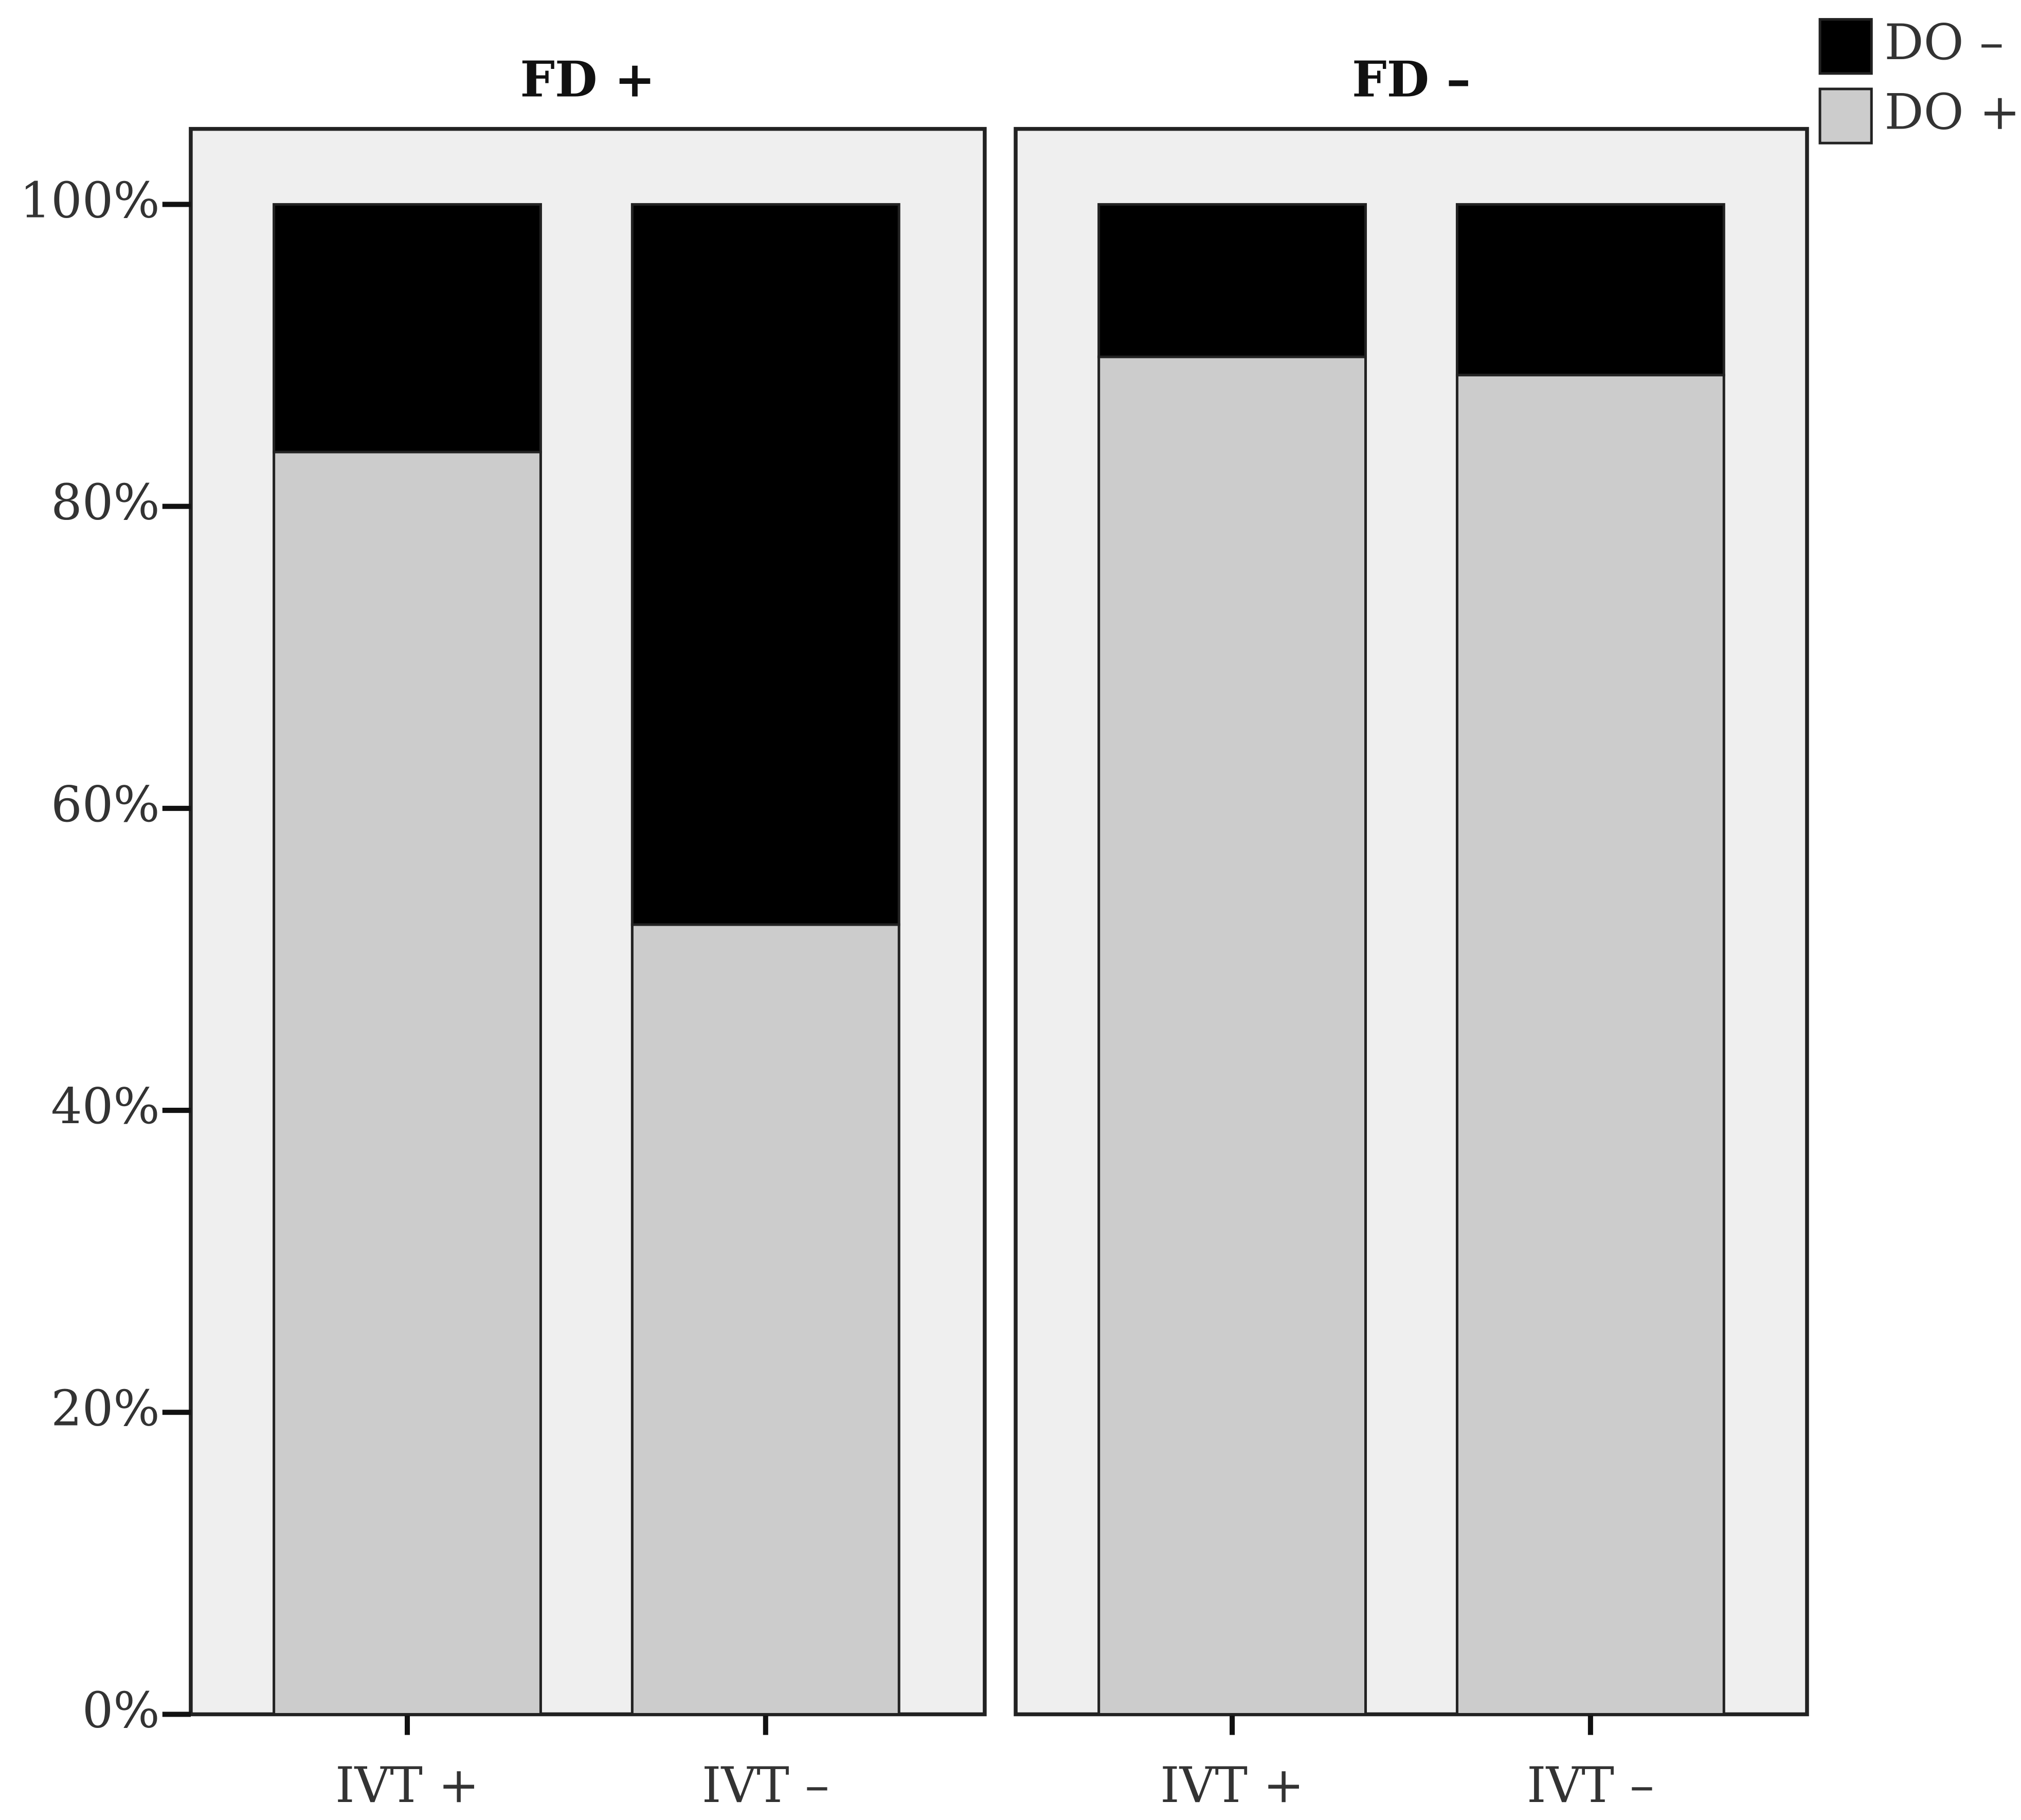 The width and height of the screenshot is (2021, 1820). Describe the element at coordinates (1952, 112) in the screenshot. I see `legend-label: DO +` at that location.